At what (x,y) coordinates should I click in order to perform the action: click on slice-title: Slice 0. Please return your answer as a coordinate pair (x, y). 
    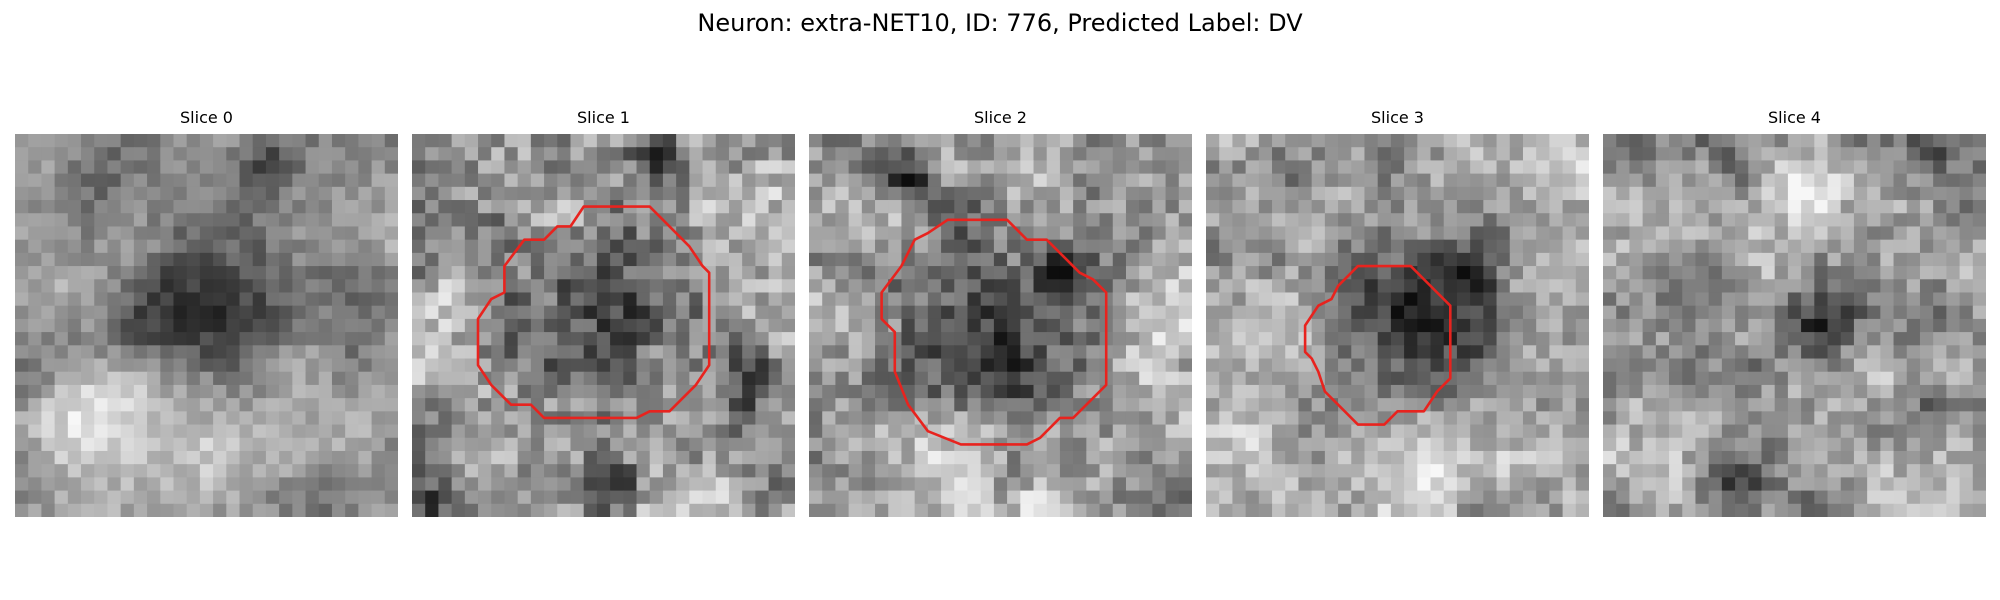
    Looking at the image, I should click on (206, 117).